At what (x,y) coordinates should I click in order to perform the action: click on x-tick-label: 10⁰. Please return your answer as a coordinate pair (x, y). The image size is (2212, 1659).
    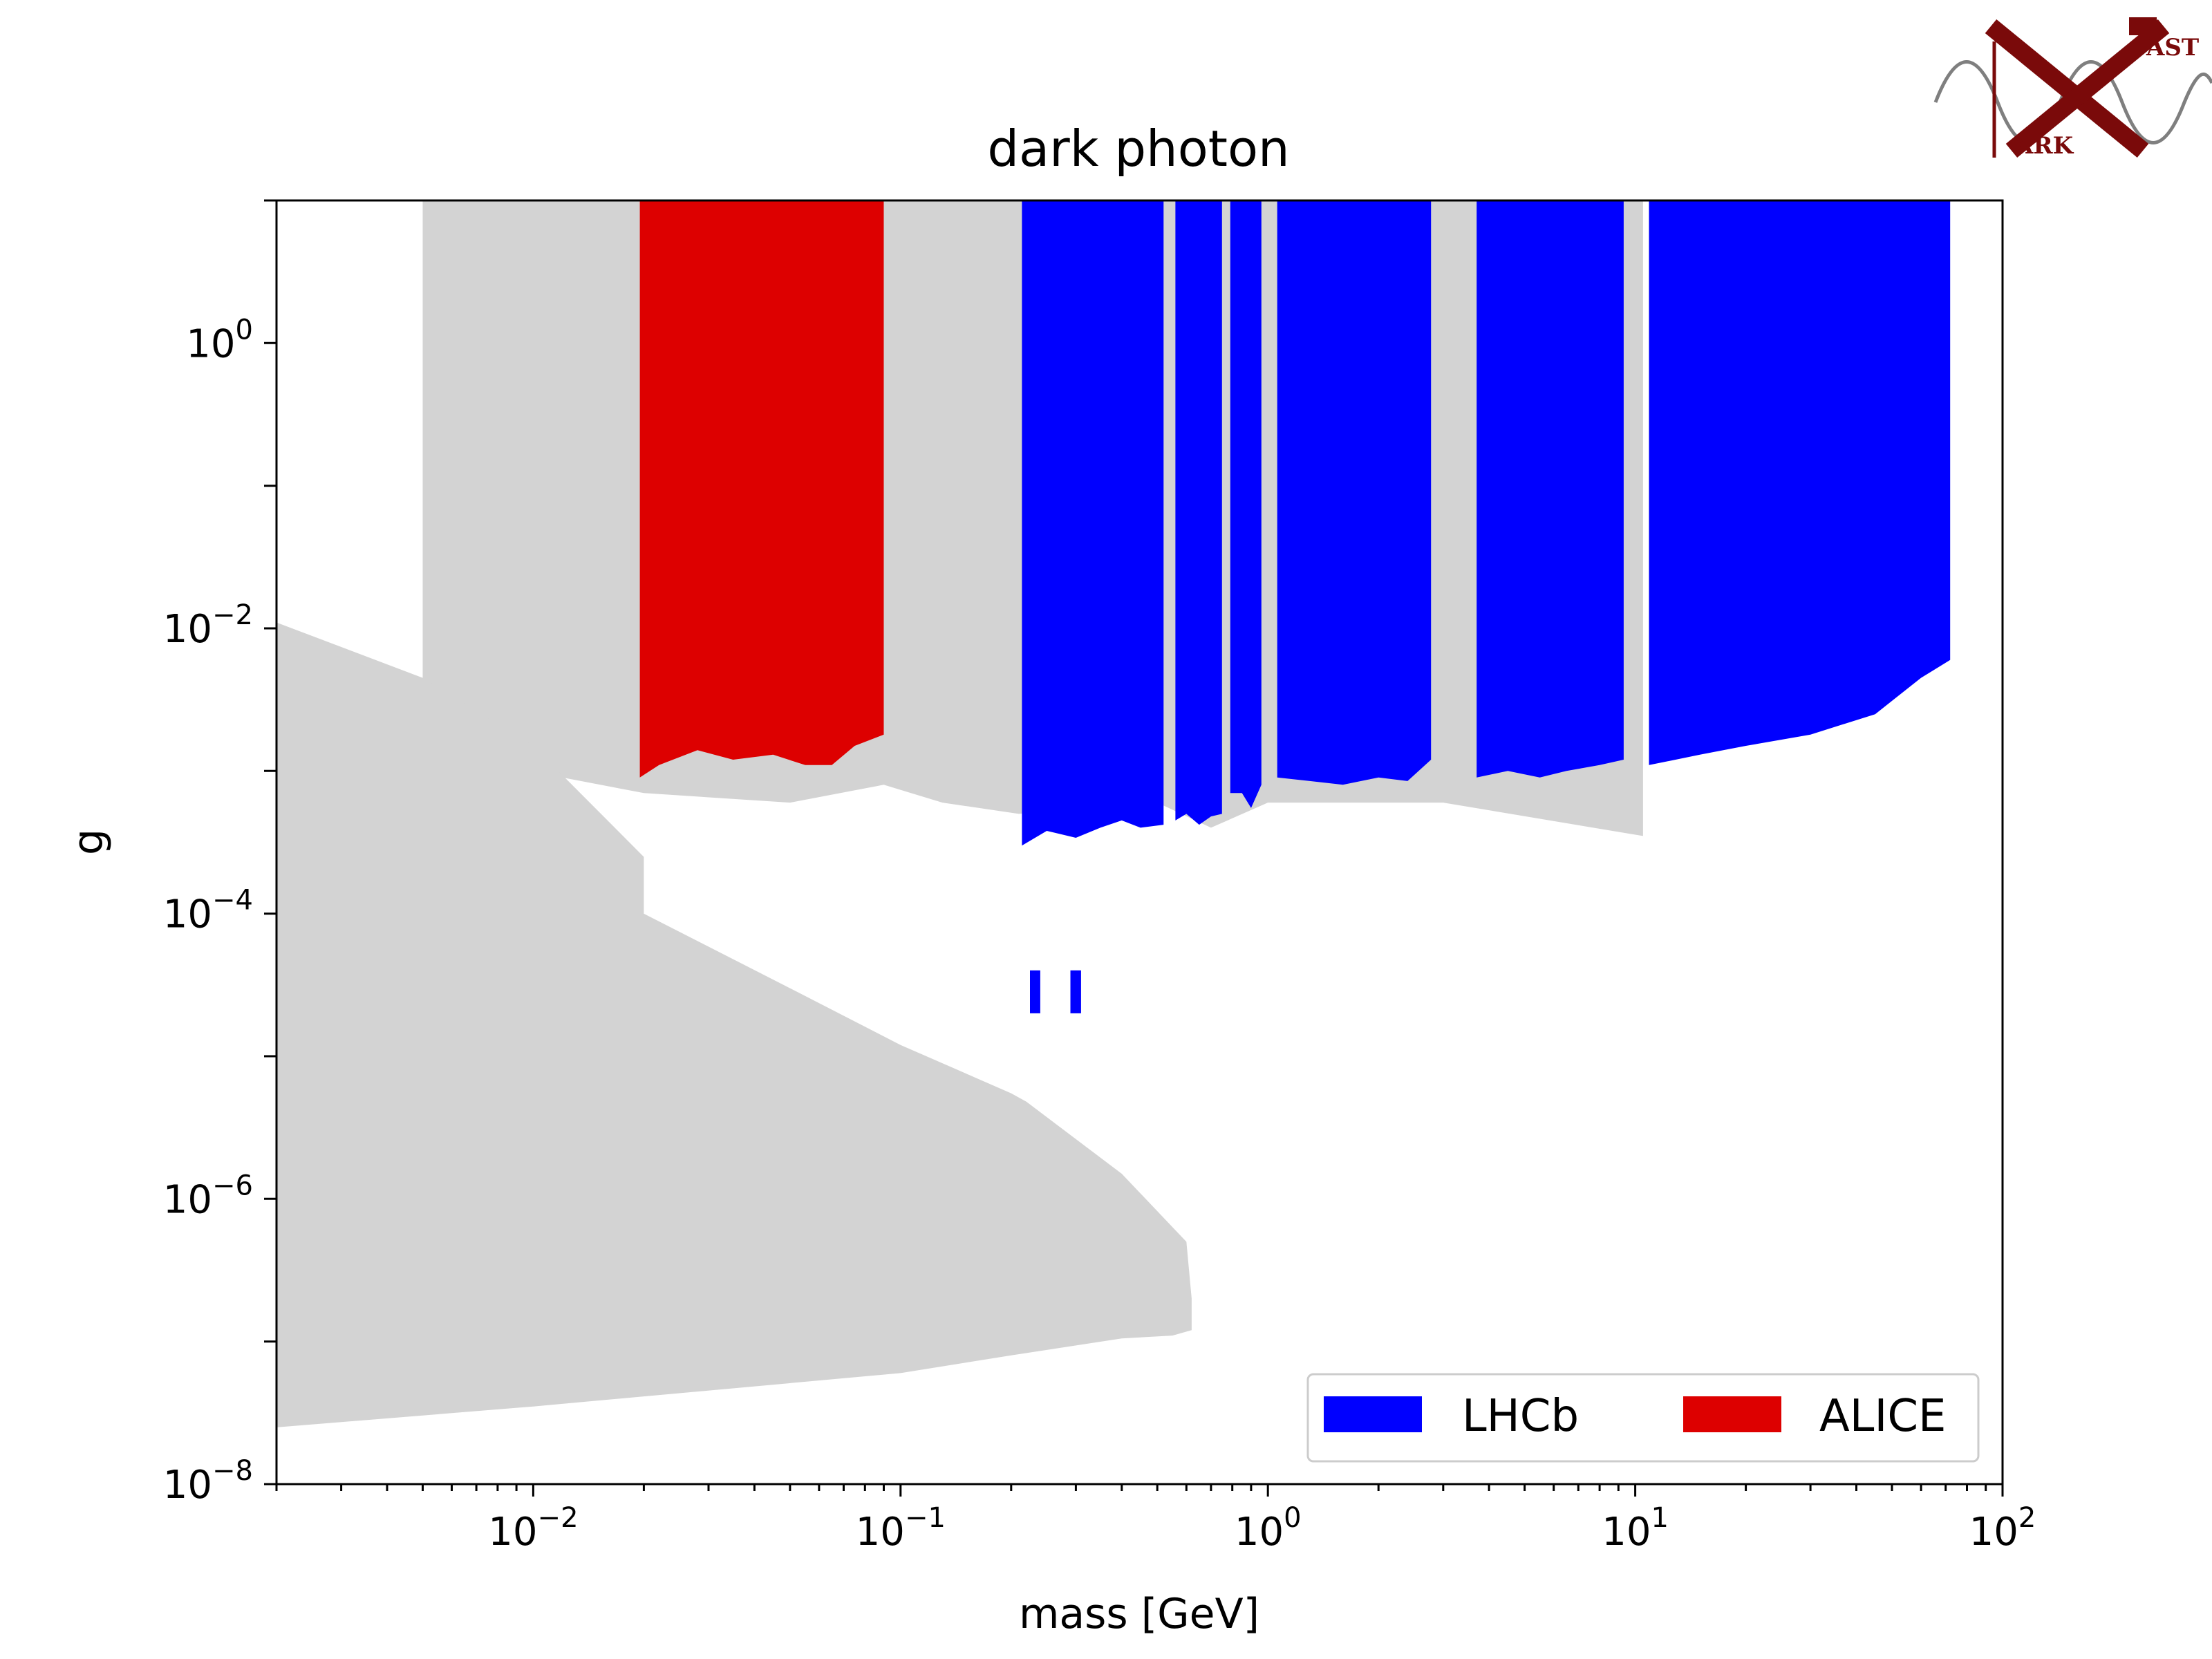
    Looking at the image, I should click on (1268, 1529).